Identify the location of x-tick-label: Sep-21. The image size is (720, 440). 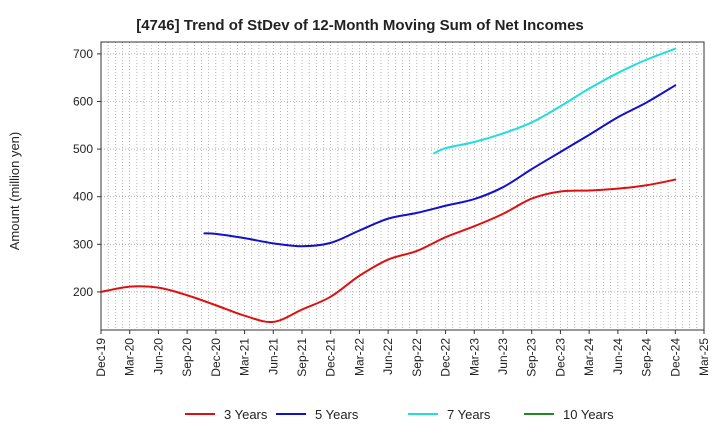
(302, 357).